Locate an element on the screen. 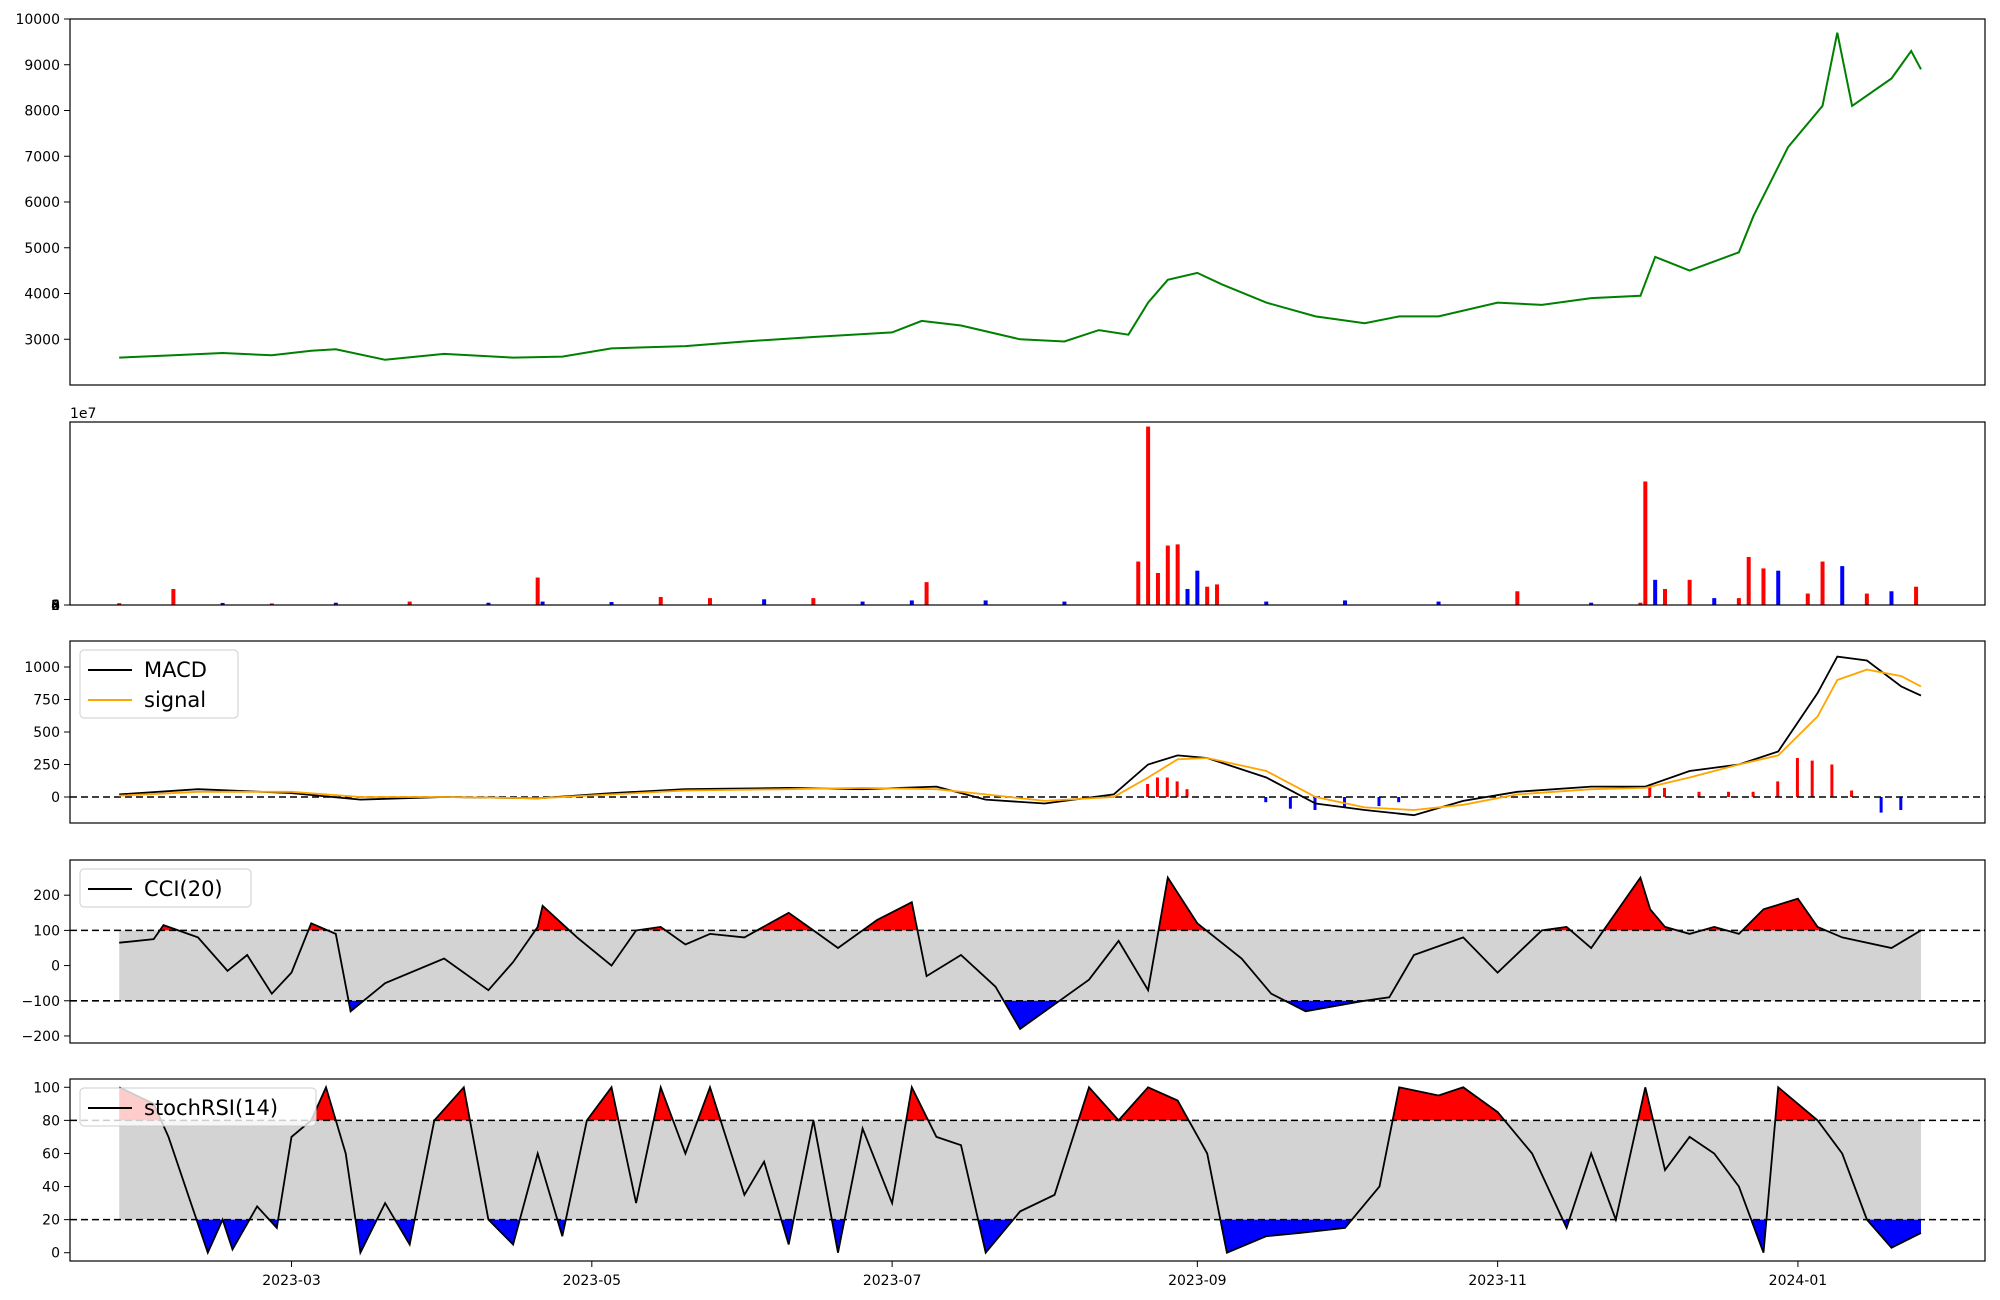 This screenshot has width=2000, height=1300. volume-axis-tick-label: 4 is located at coordinates (55, 606).